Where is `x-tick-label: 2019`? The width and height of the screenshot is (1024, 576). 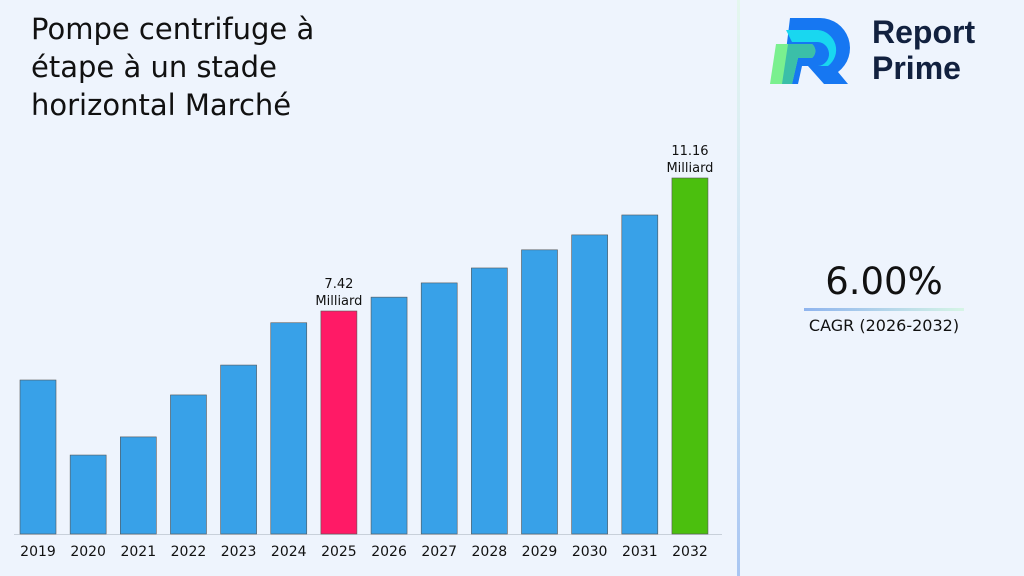 x-tick-label: 2019 is located at coordinates (38, 552).